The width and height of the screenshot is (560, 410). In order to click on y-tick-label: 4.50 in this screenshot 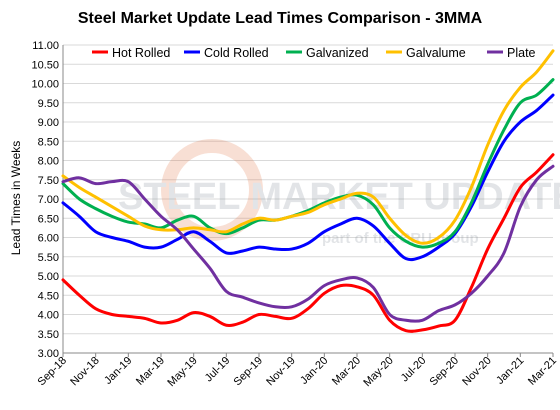, I will do `click(48, 296)`.